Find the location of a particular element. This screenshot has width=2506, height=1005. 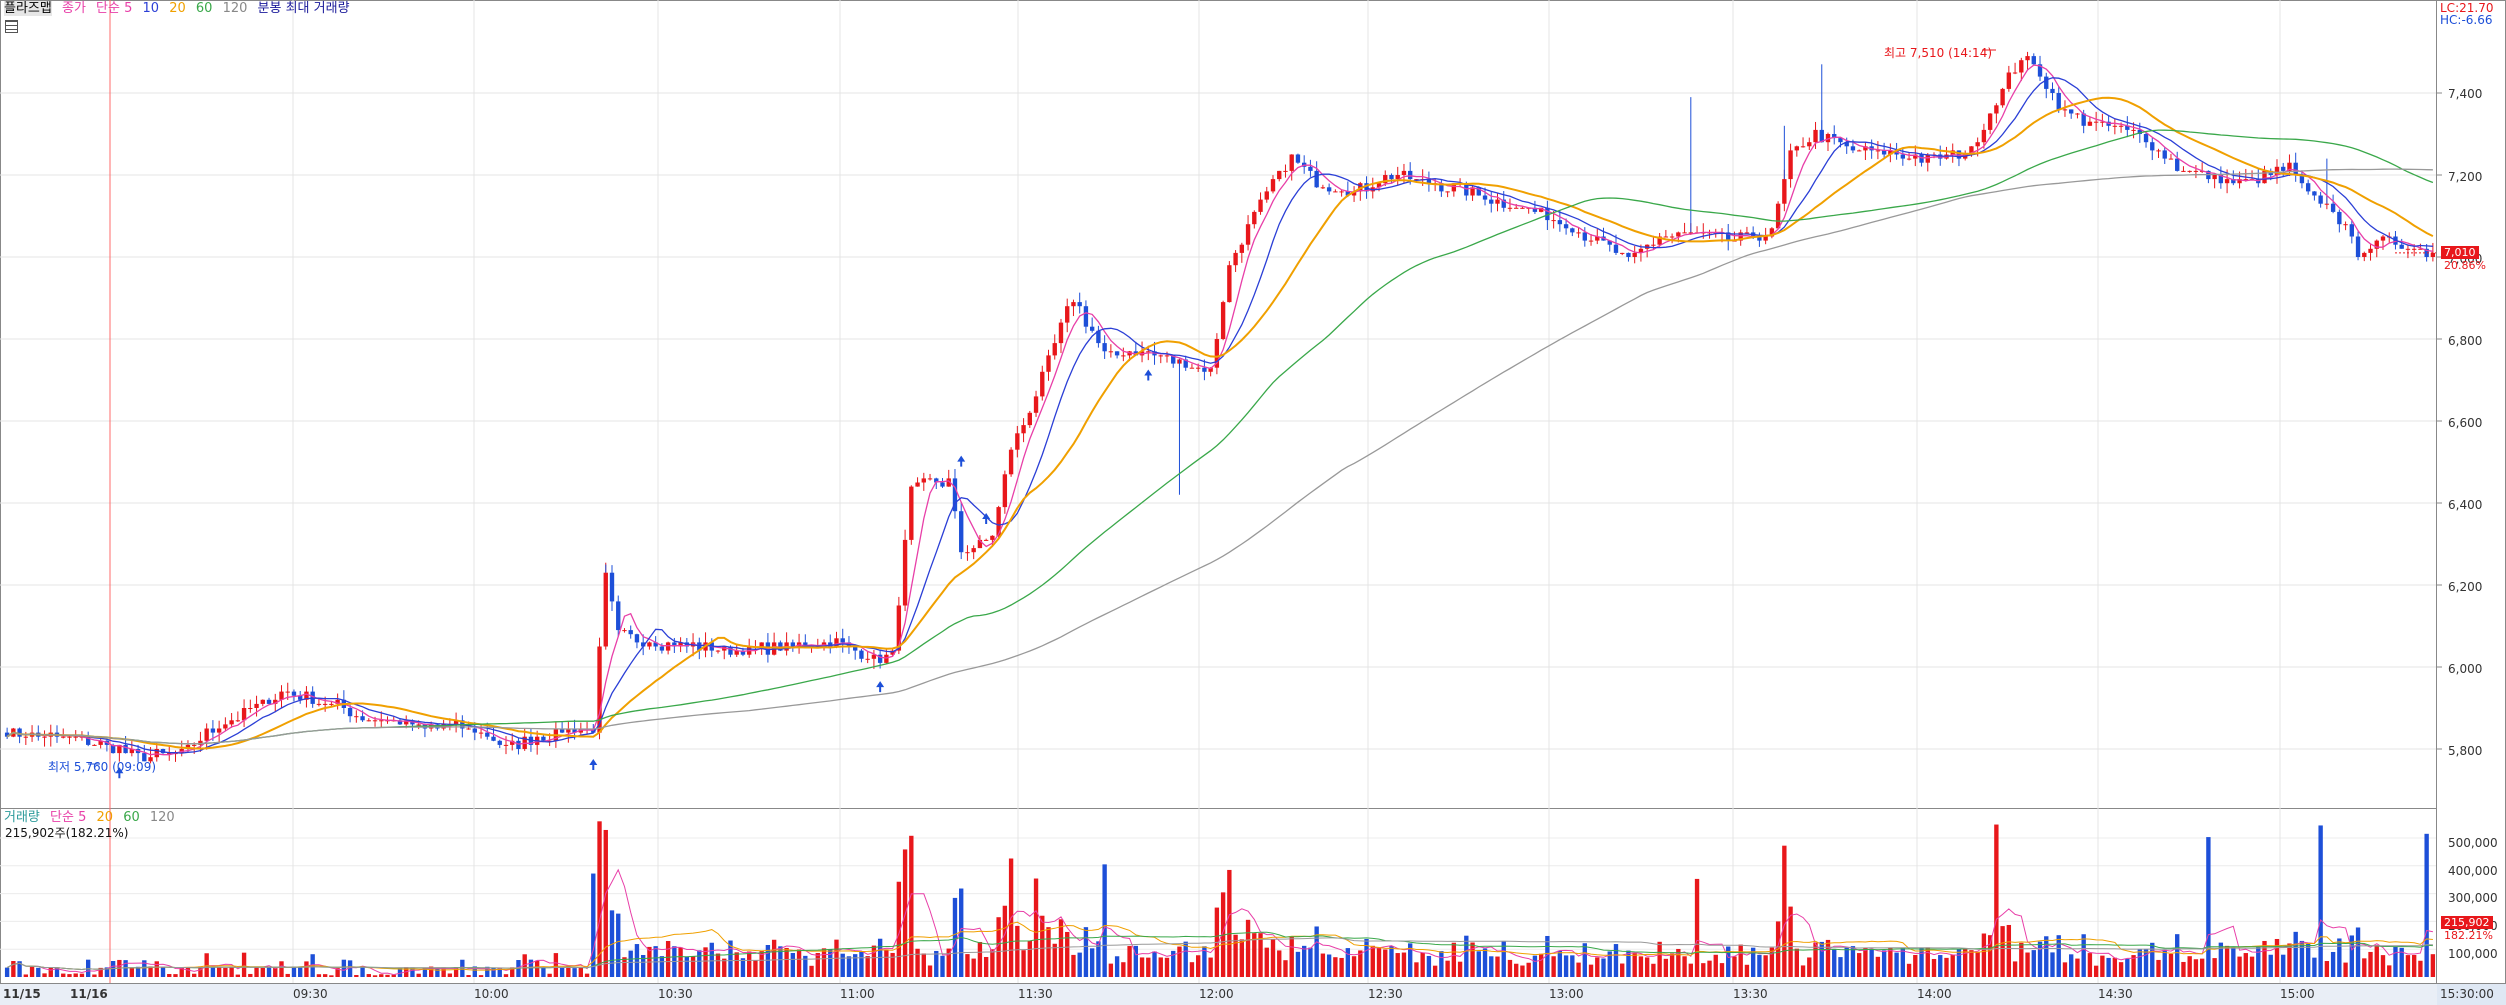

legend-ma60: 60 is located at coordinates (204, 8).